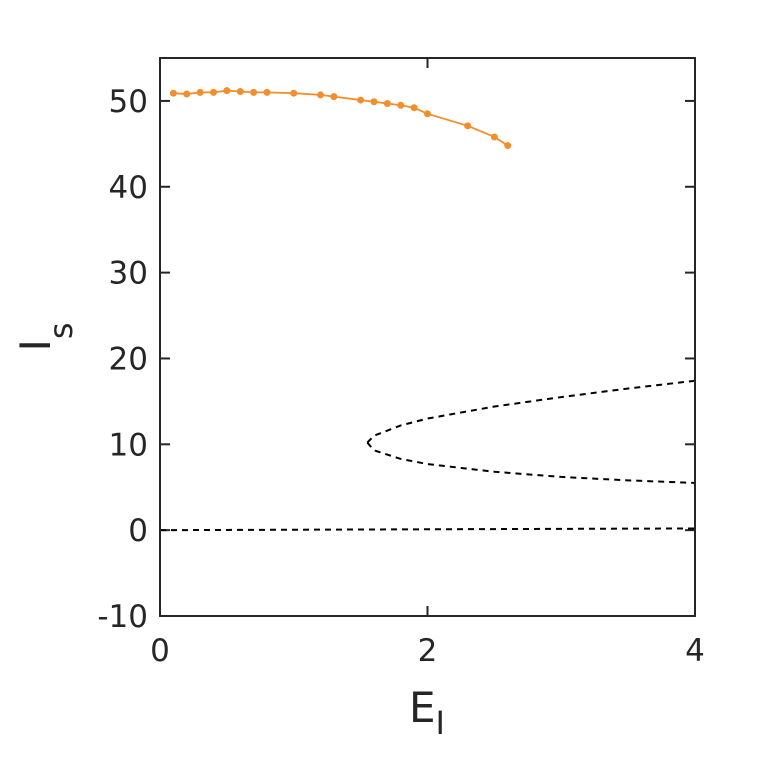  I want to click on y-tick-label: 10, so click(128, 445).